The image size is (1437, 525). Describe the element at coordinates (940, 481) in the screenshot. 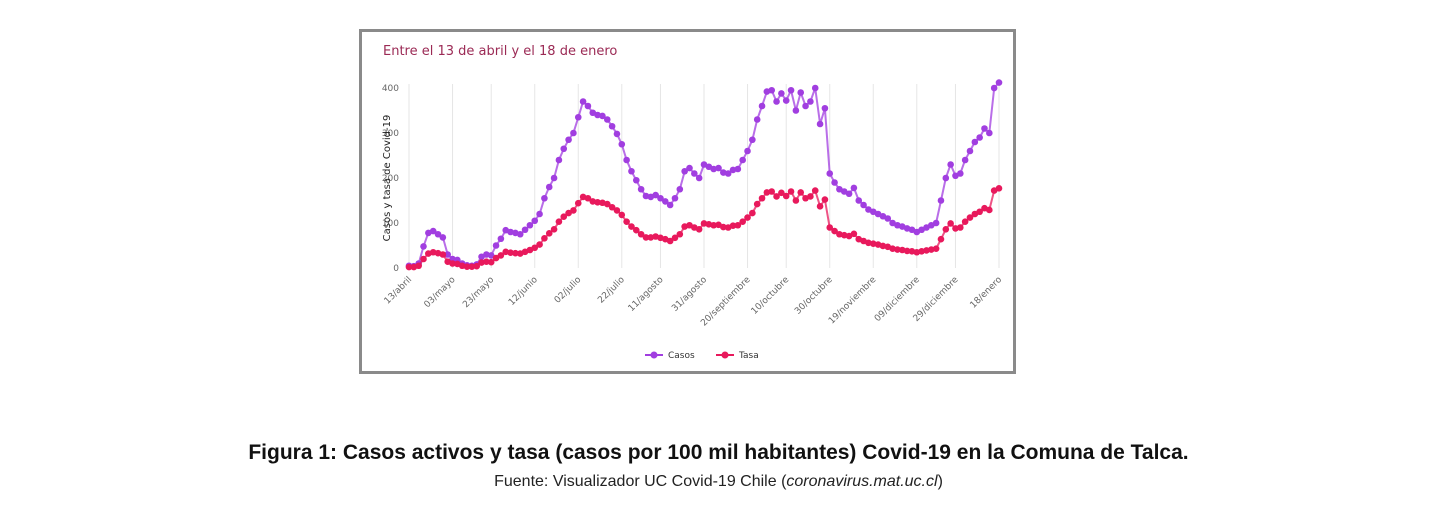

I see `source-suffix: )` at that location.